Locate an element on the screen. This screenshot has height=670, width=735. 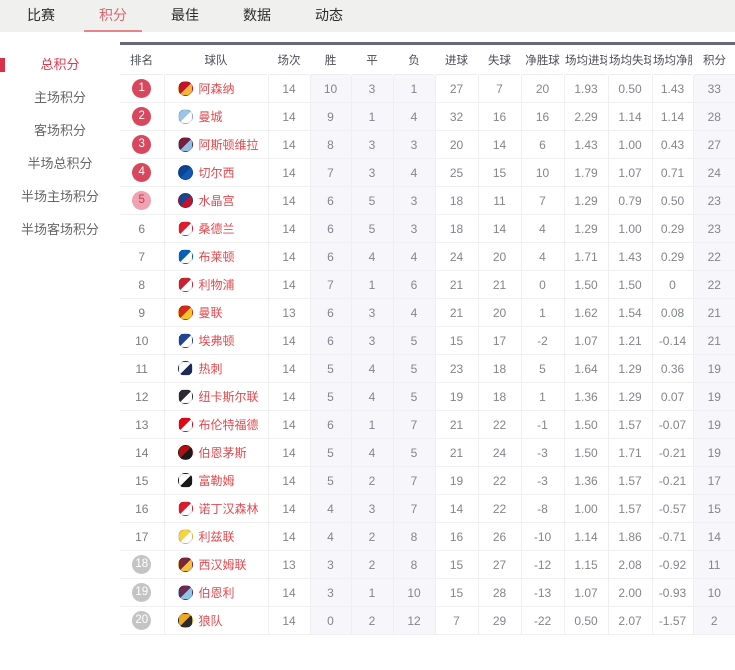
table-row: 7 布莱顿 14 6 4 4 24 20 4 1.71 1.43 0.29 22 is located at coordinates (427, 256).